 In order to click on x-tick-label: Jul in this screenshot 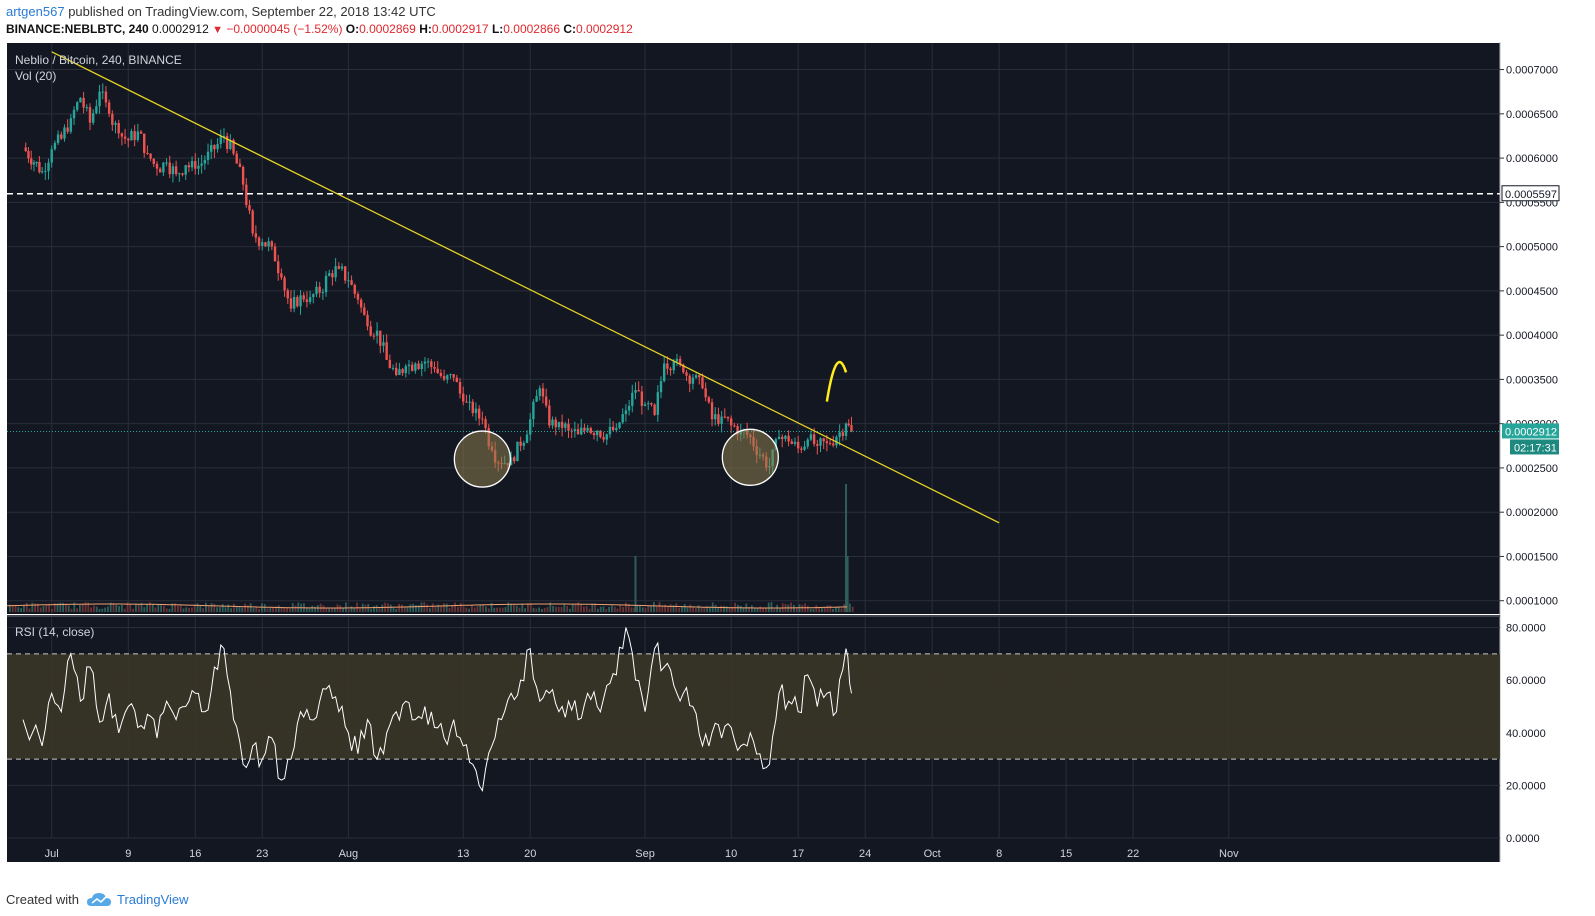, I will do `click(52, 854)`.